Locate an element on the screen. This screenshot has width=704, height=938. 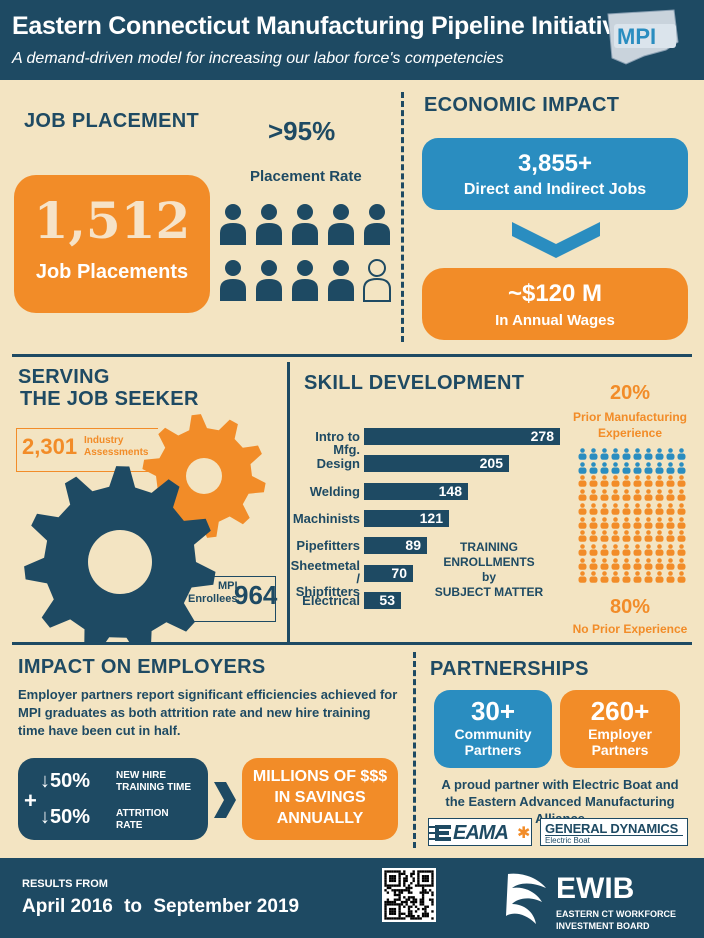
chart-caption-4: SUBJECT MATTER is located at coordinates (489, 592).